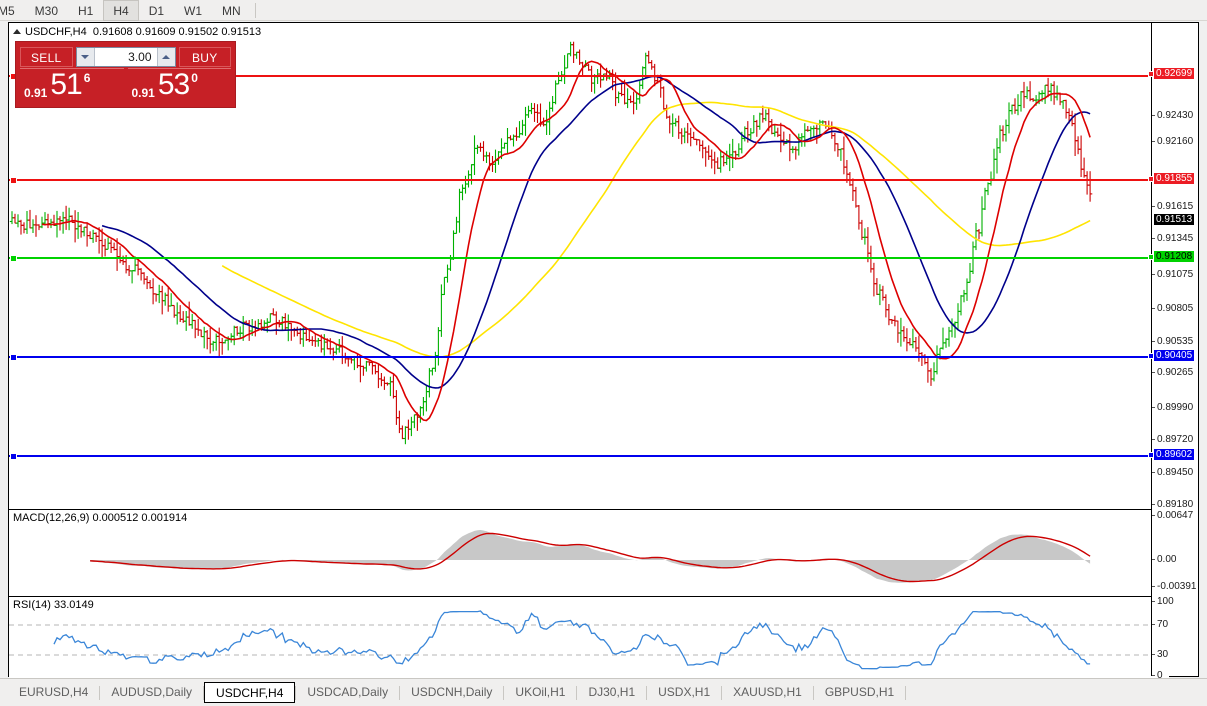 Image resolution: width=1207 pixels, height=706 pixels. Describe the element at coordinates (121, 10) in the screenshot. I see `timeframe-button-h4: H4` at that location.